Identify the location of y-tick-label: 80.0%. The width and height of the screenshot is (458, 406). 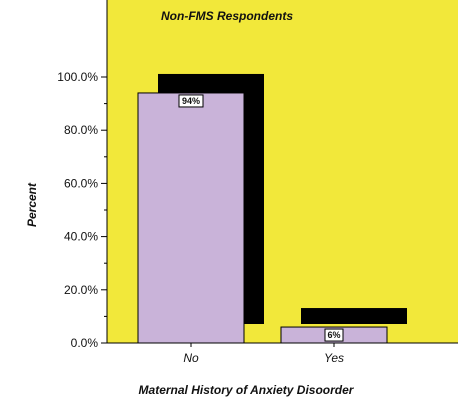
(81, 130).